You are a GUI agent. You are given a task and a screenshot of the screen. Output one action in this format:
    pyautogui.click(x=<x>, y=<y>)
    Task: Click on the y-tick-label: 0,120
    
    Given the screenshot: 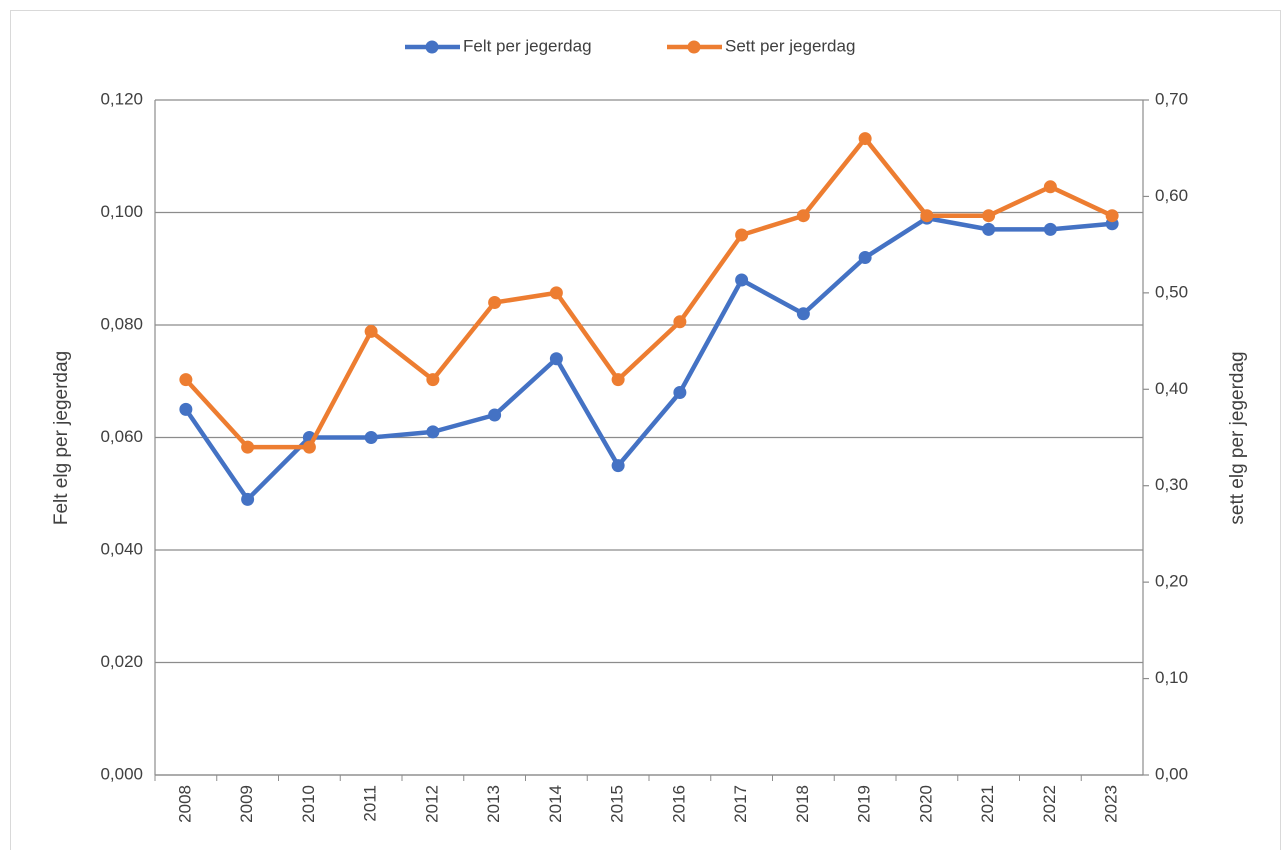 What is the action you would take?
    pyautogui.click(x=121, y=98)
    